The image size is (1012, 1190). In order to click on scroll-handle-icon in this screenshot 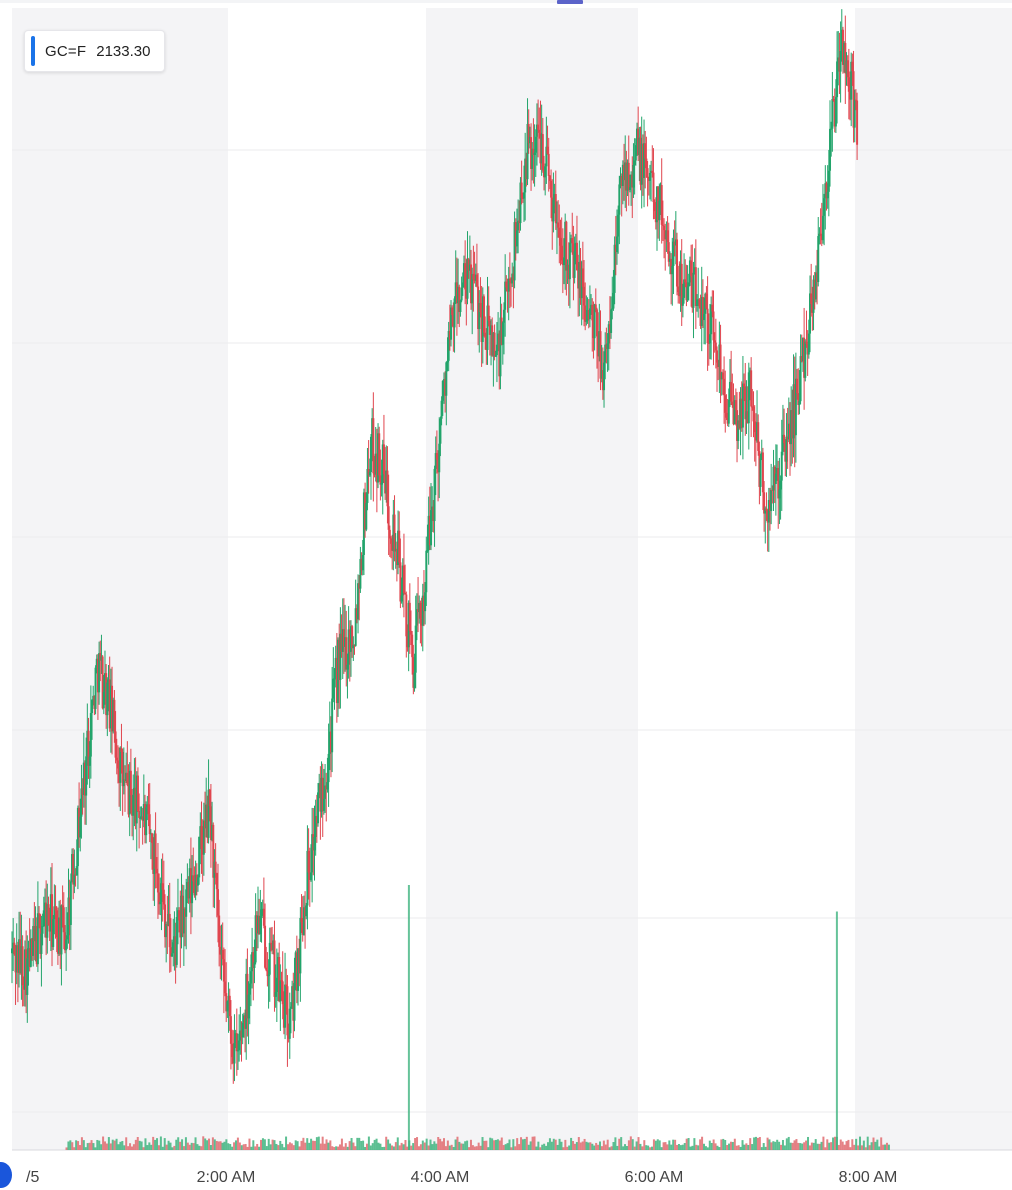, I will do `click(6, 1175)`.